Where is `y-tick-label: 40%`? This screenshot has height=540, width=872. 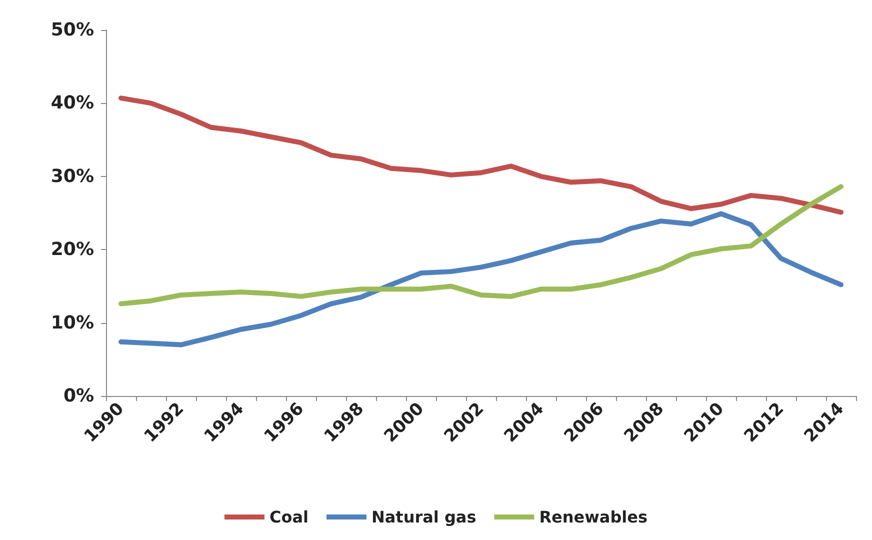 y-tick-label: 40% is located at coordinates (72, 103).